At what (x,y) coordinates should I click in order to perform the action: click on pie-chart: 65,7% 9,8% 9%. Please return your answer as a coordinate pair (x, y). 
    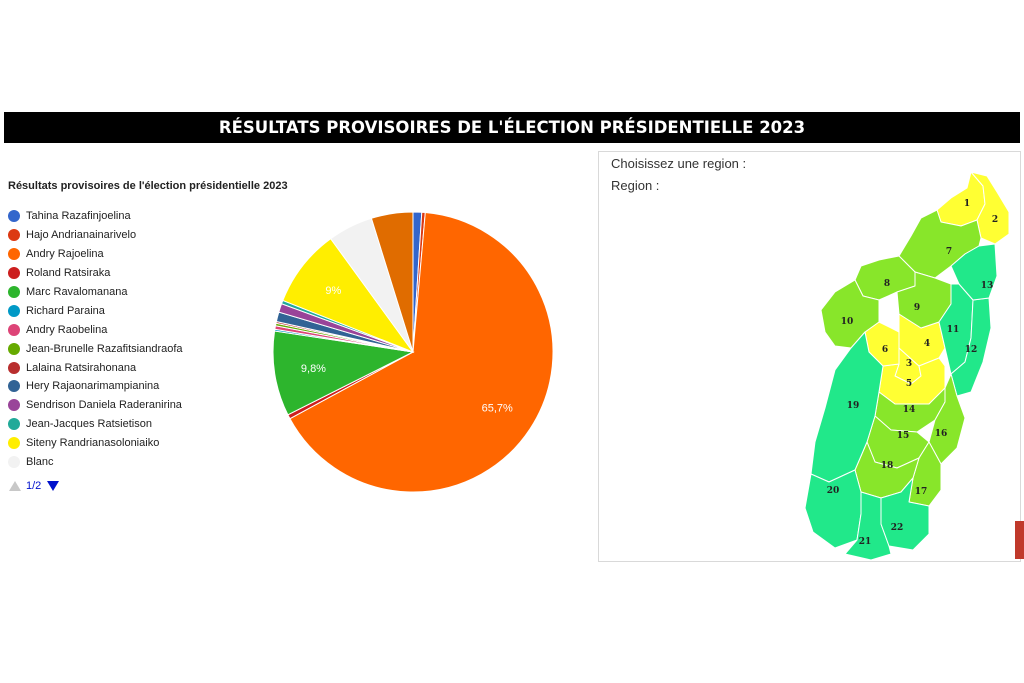
    Looking at the image, I should click on (413, 352).